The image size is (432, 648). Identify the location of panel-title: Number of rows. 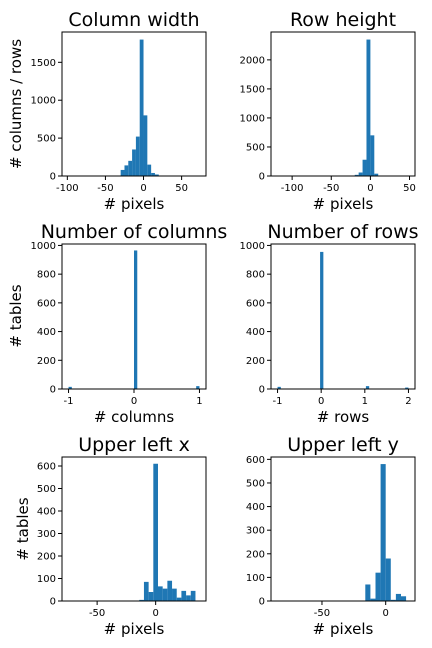
(342, 232).